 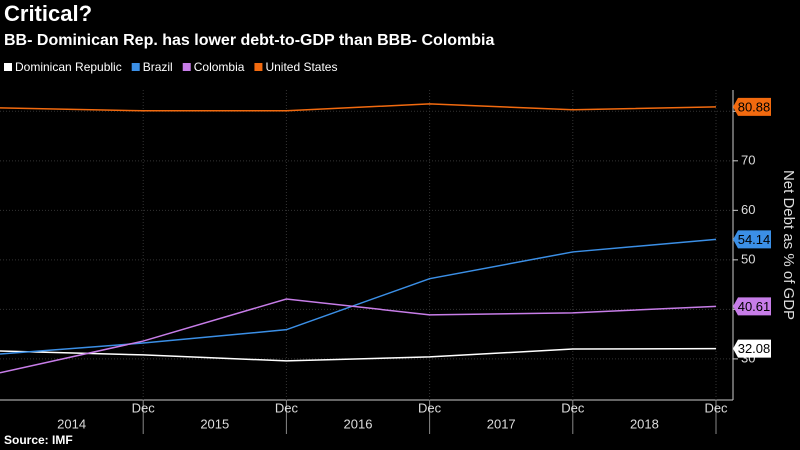 I want to click on x-period-label: 2017, so click(x=501, y=423).